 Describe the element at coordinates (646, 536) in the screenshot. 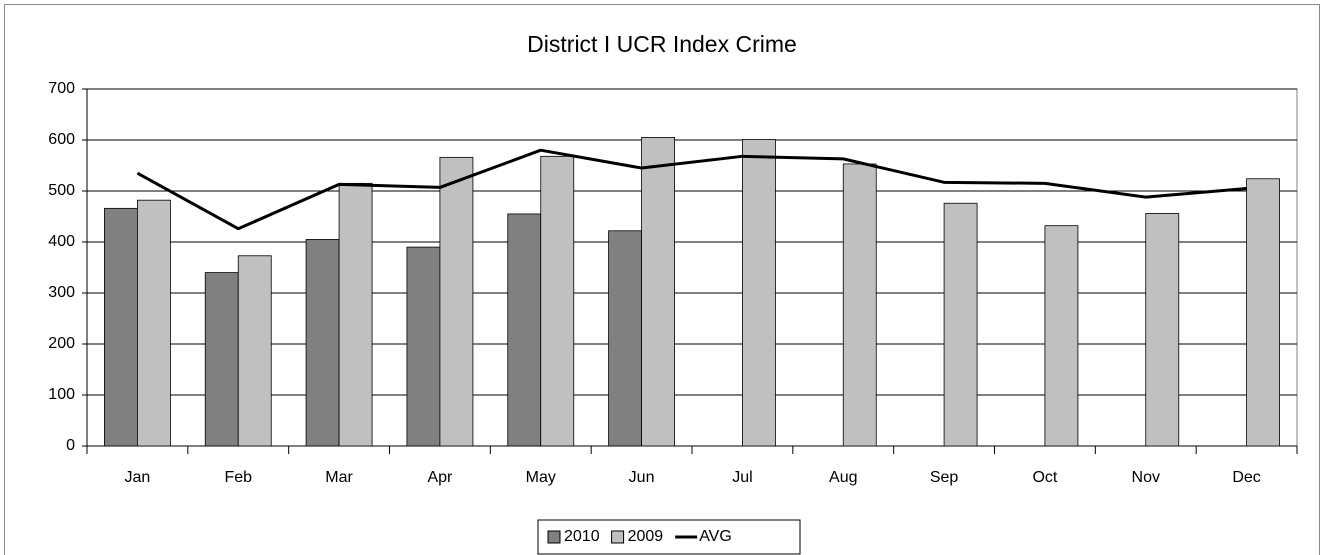

I see `legend-label: 2009` at that location.